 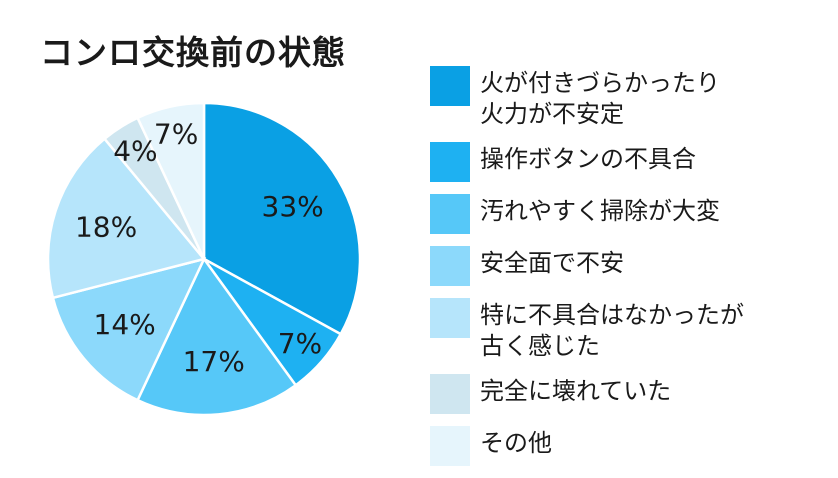 I want to click on slice-value-label-4: 18%, so click(x=106, y=227).